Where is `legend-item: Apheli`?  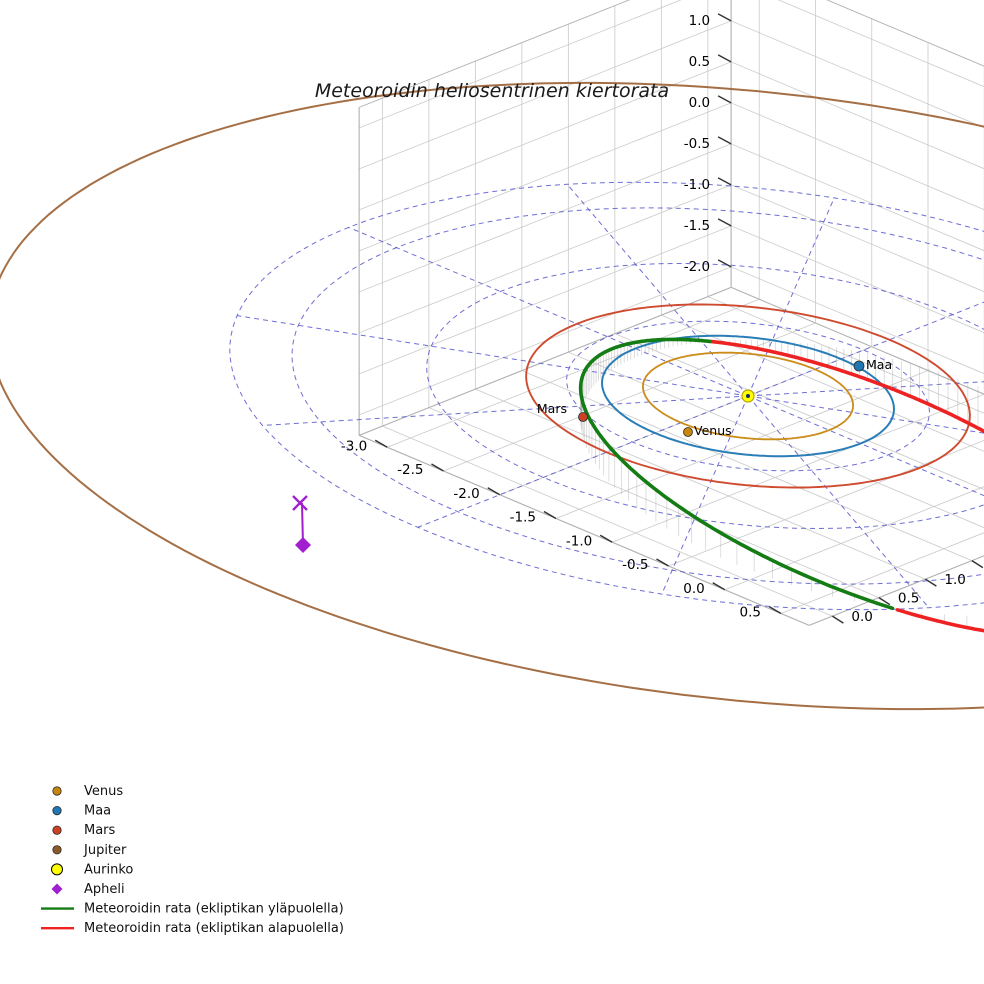 legend-item: Apheli is located at coordinates (88, 889).